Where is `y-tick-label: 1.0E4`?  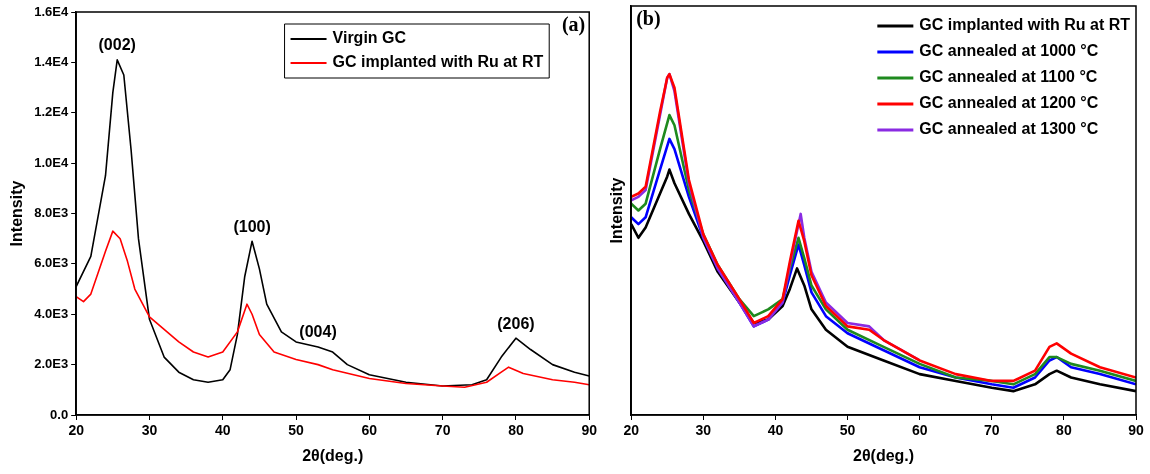
y-tick-label: 1.0E4 is located at coordinates (51, 162).